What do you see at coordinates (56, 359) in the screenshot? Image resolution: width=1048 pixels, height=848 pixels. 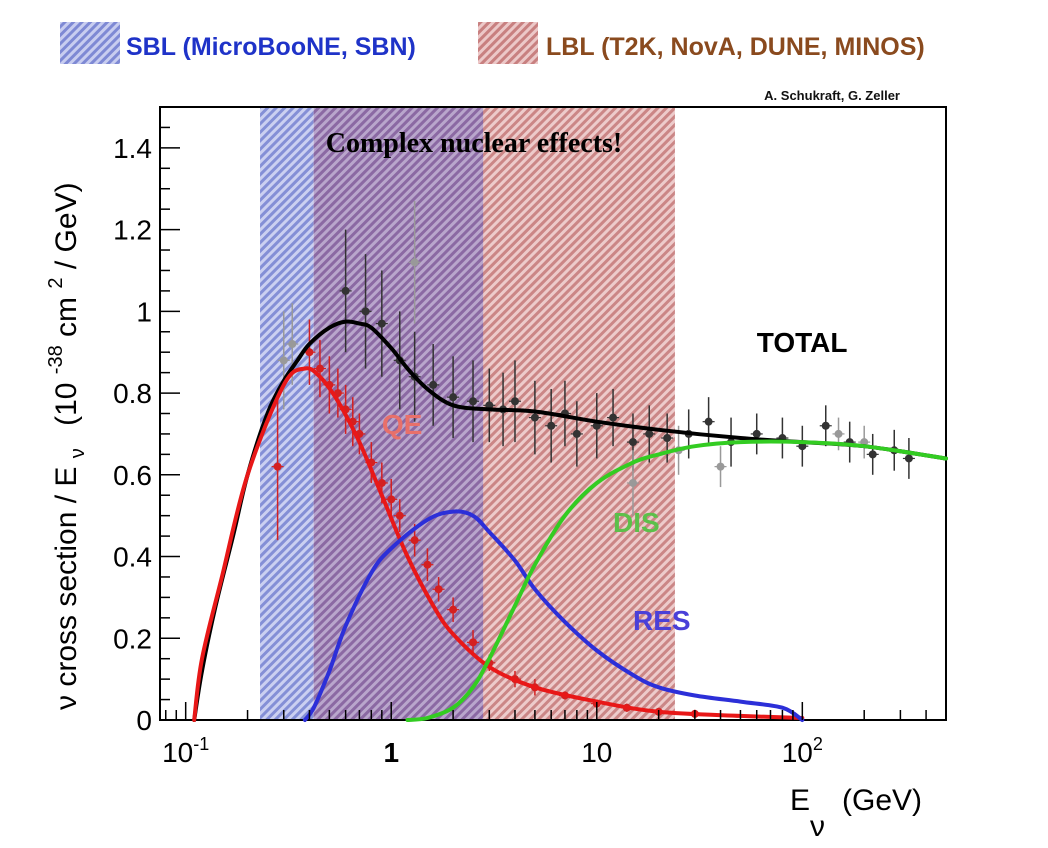 I see `y-axis-label-unit-exp: -38` at bounding box center [56, 359].